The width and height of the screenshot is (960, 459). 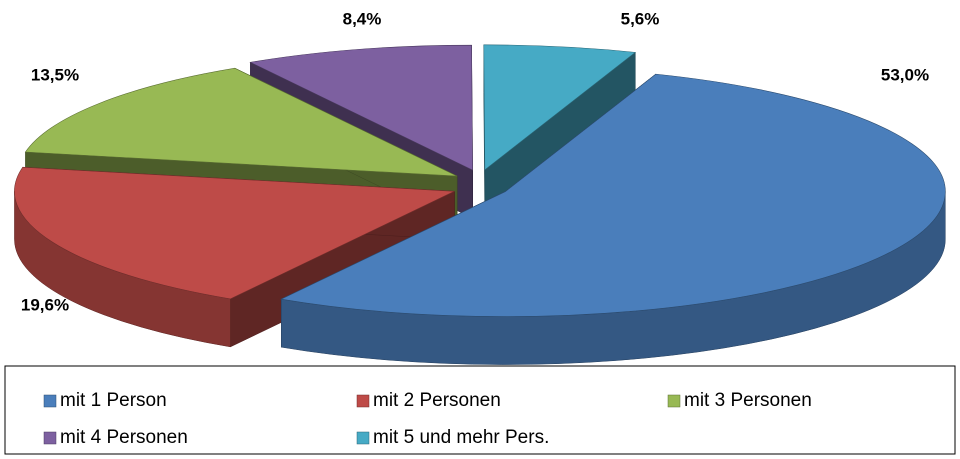 What do you see at coordinates (55, 74) in the screenshot?
I see `data-label: 13,5%` at bounding box center [55, 74].